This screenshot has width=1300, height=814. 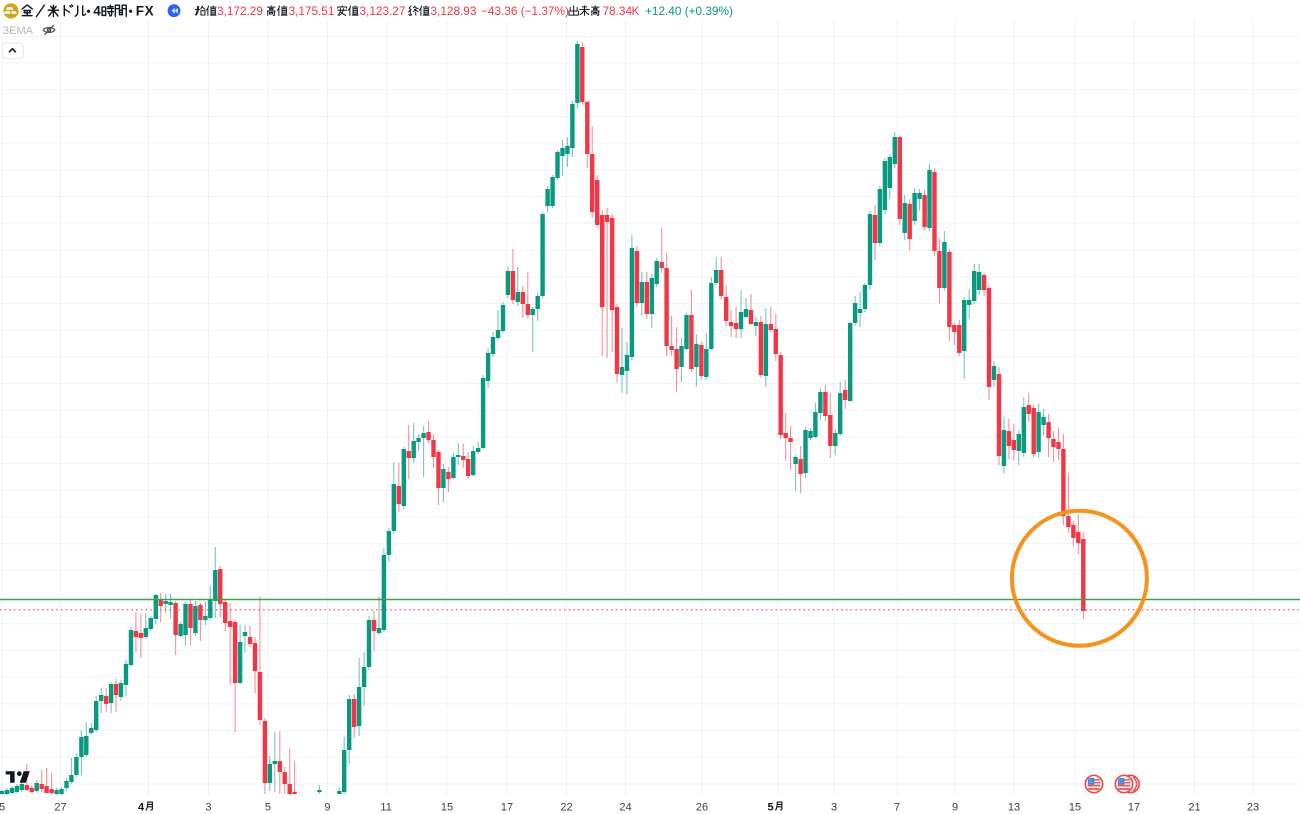 What do you see at coordinates (618, 11) in the screenshot?
I see `svg-text: 78.34` at bounding box center [618, 11].